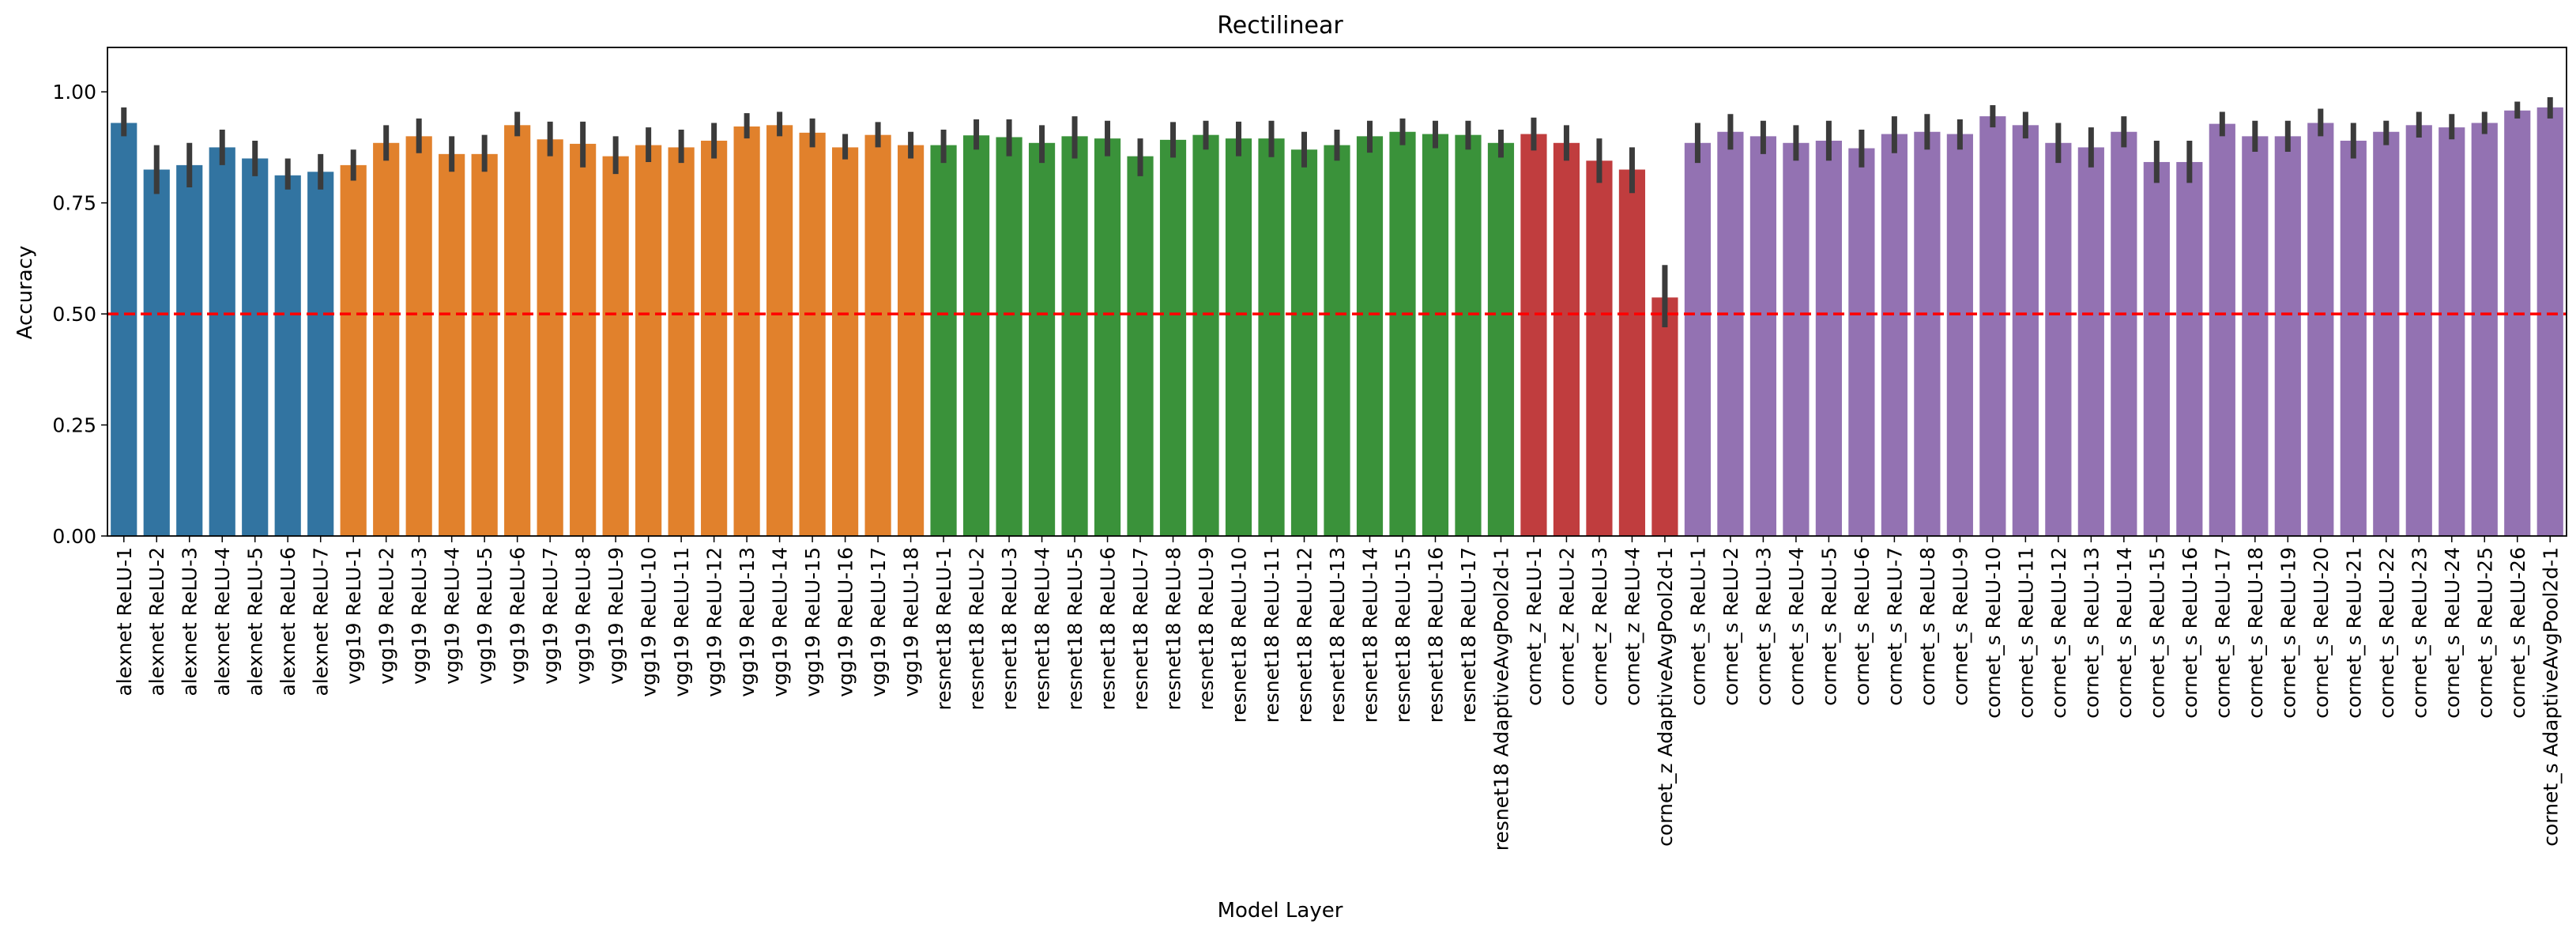  I want to click on x-tick-label: cornet_z ReLU-1, so click(1534, 626).